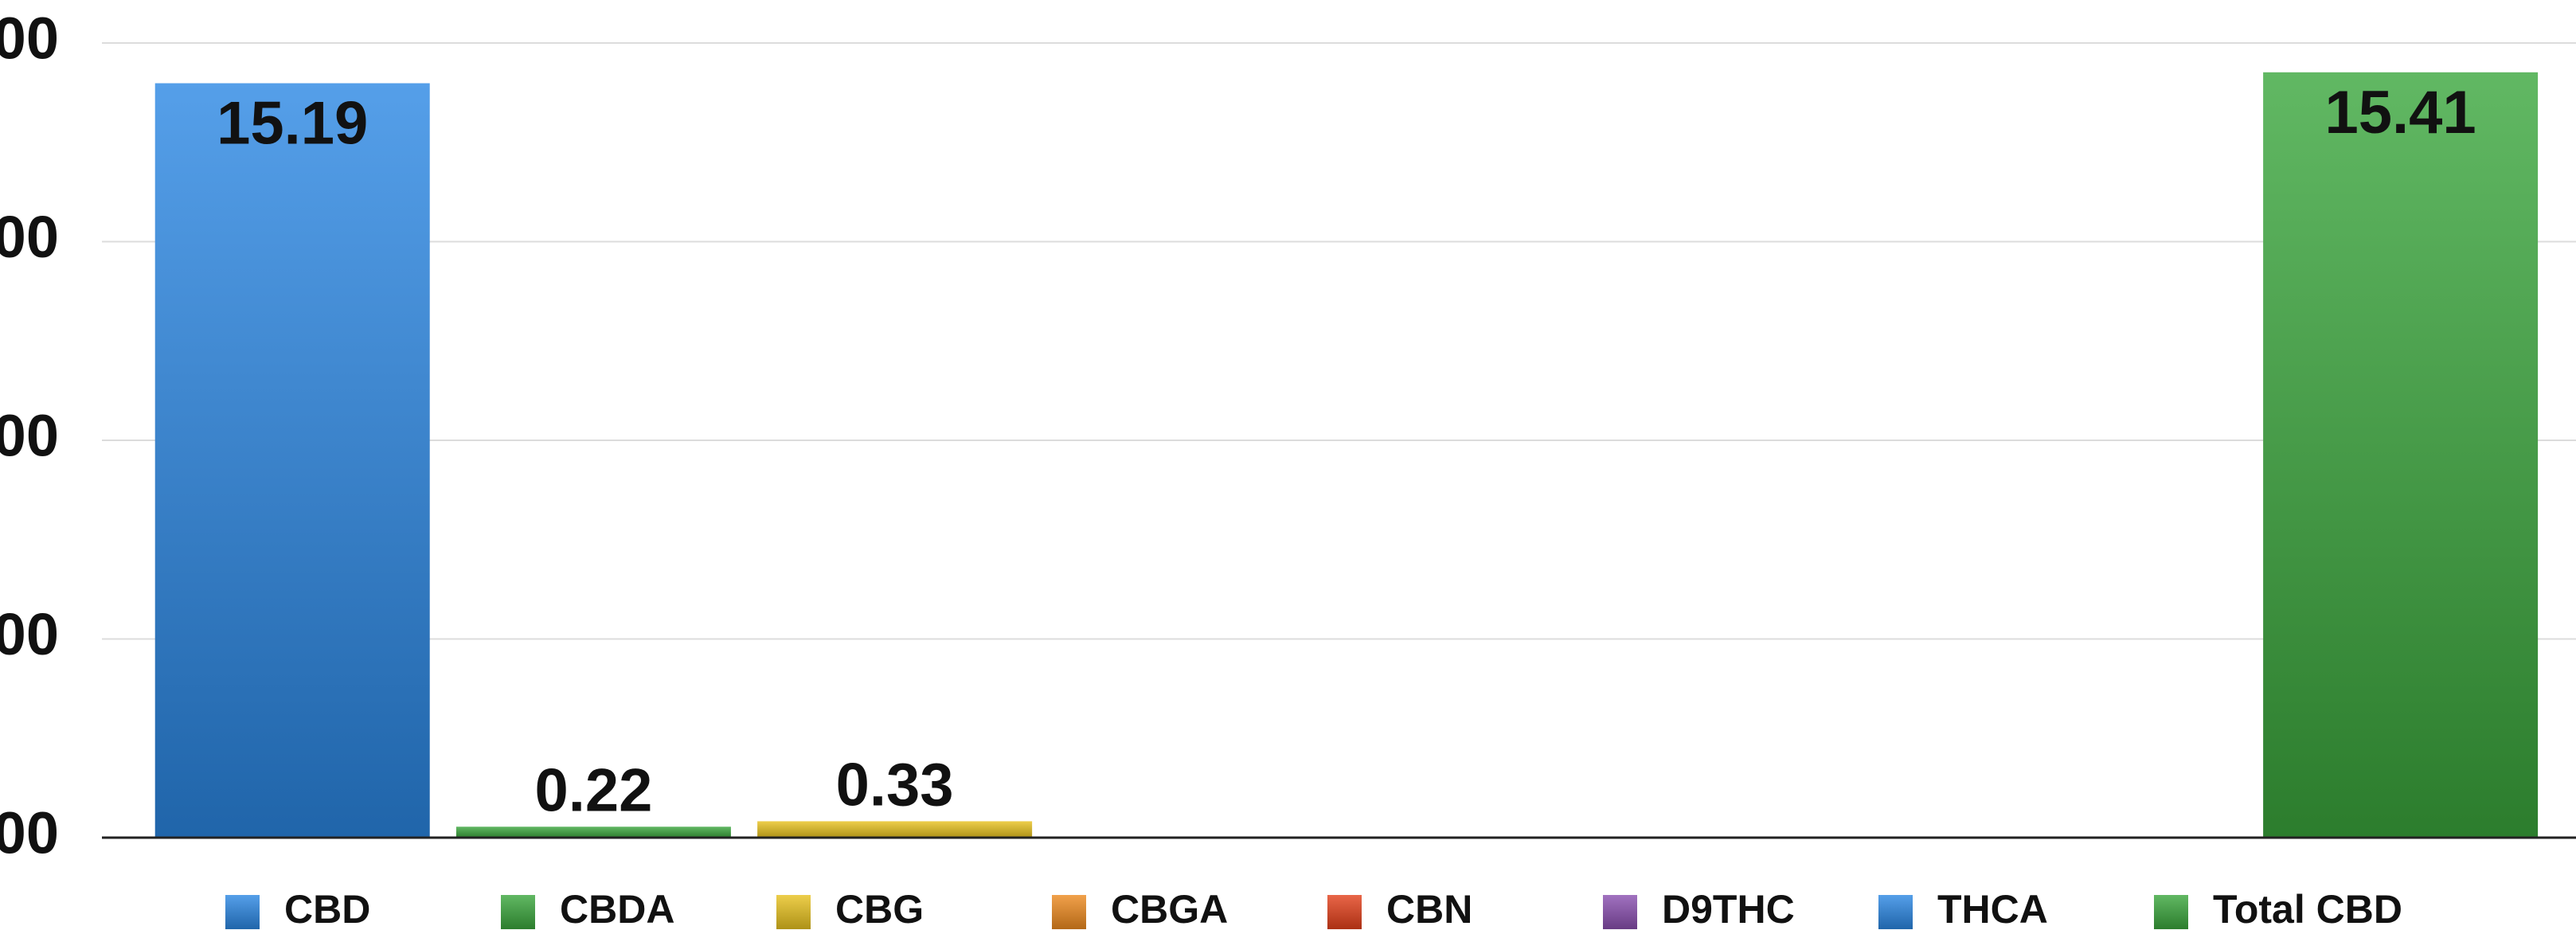  Describe the element at coordinates (879, 908) in the screenshot. I see `legend-label: CBG` at that location.